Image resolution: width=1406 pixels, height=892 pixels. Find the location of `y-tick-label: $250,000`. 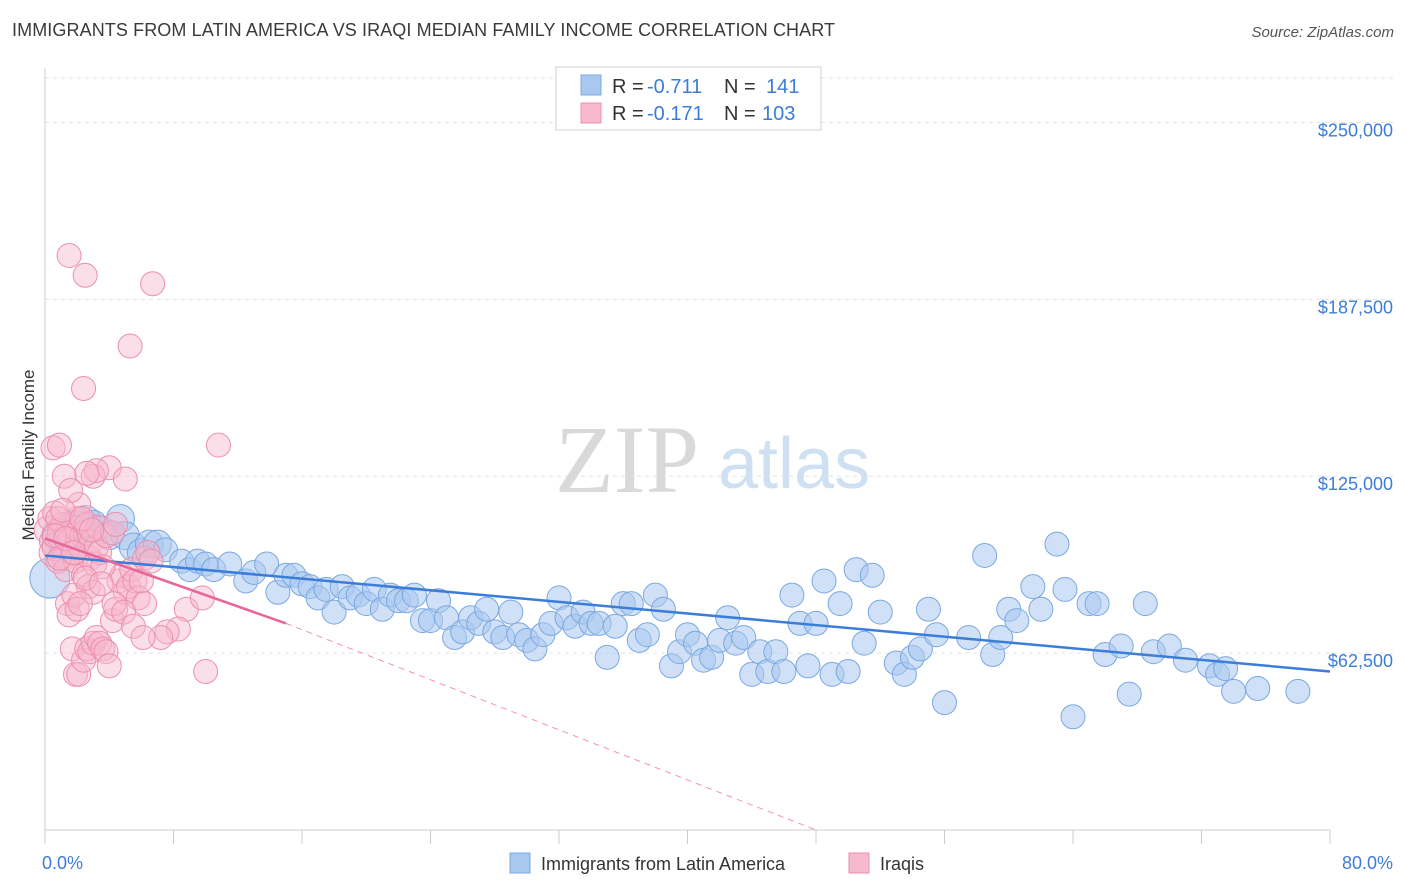

y-tick-label: $250,000 is located at coordinates (1355, 130).